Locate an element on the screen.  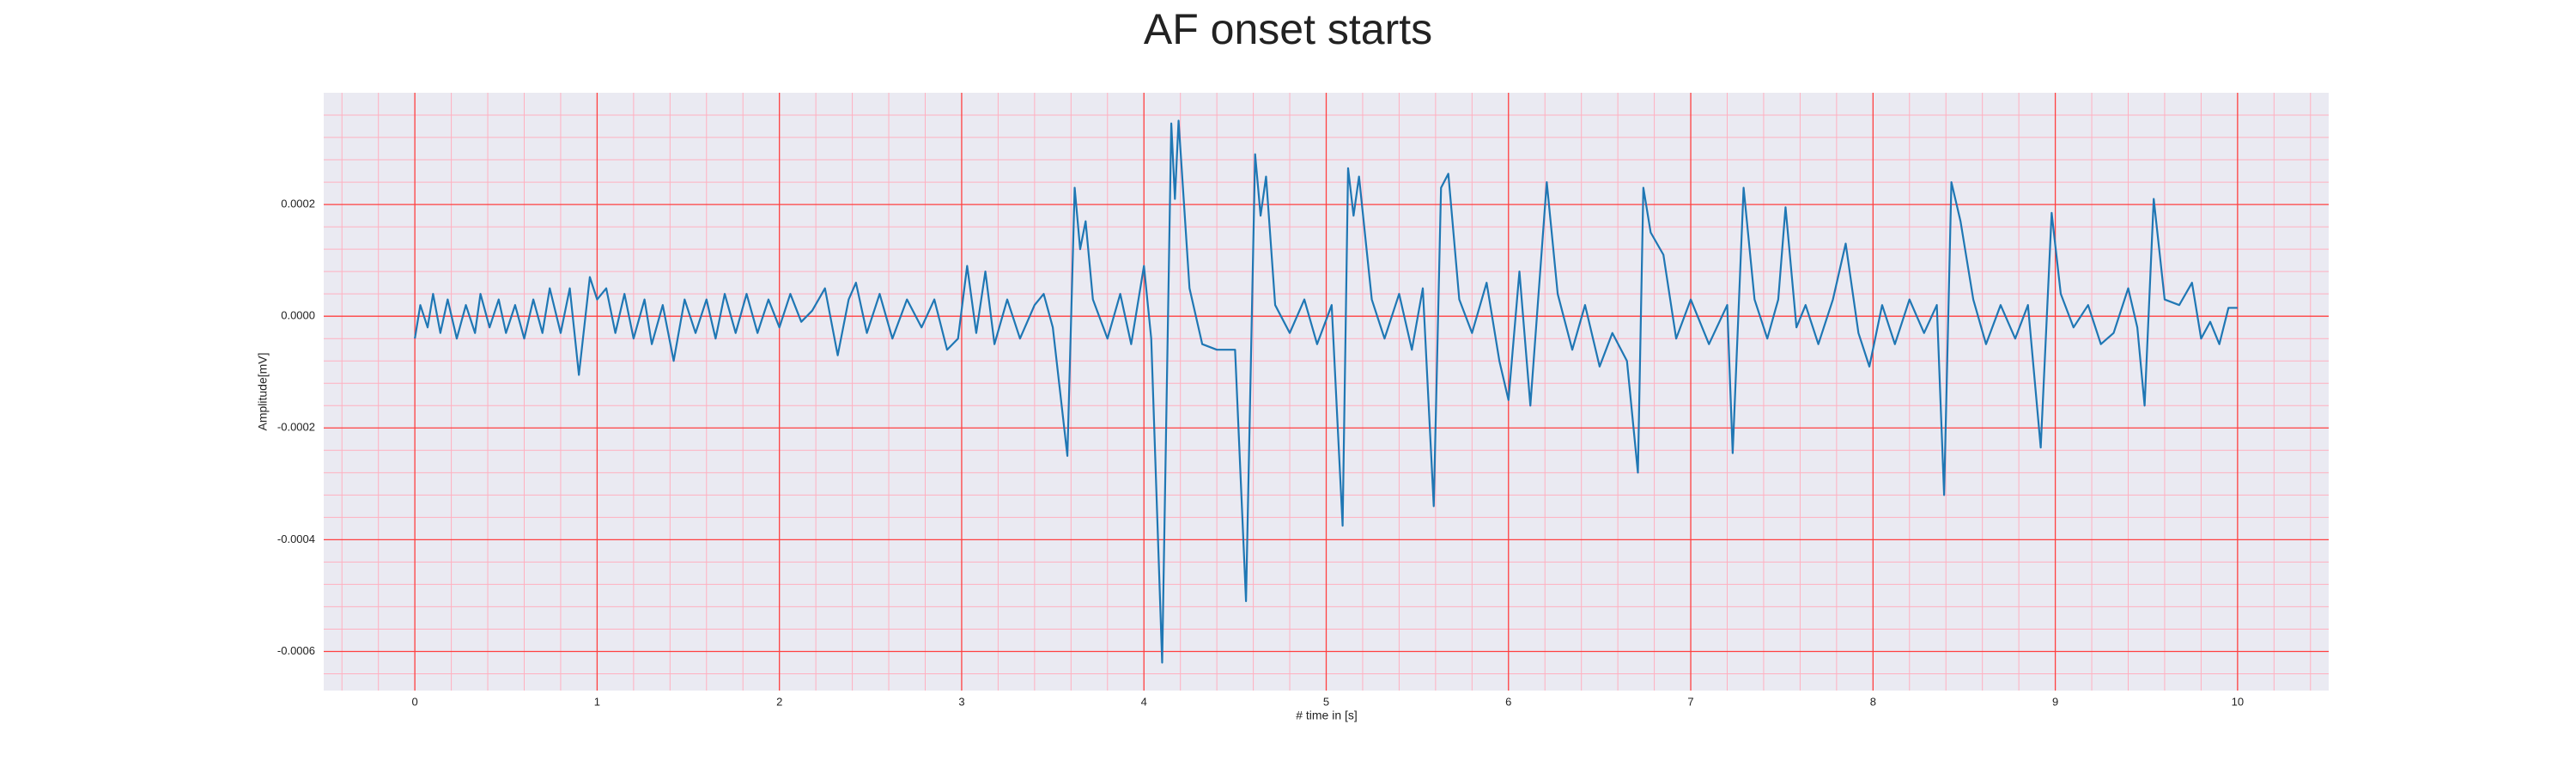
x-axis-label: # time in [s] is located at coordinates (1327, 715).